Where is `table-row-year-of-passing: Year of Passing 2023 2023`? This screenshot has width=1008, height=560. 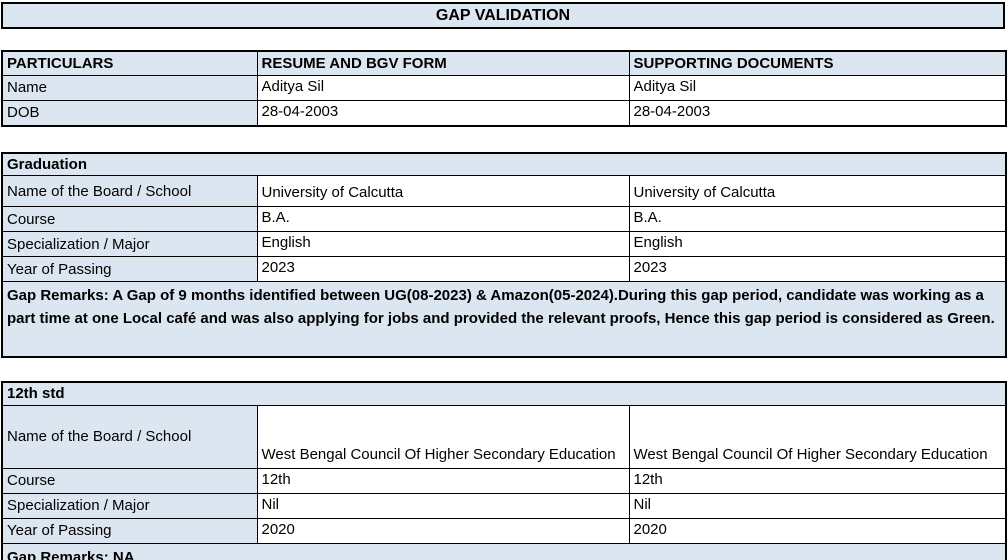
table-row-year-of-passing: Year of Passing 2023 2023 is located at coordinates (504, 269).